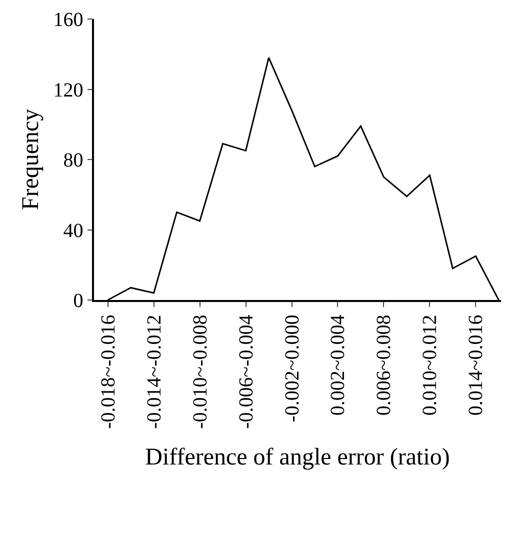 The image size is (510, 536). Describe the element at coordinates (73, 231) in the screenshot. I see `y-tick-label: 40` at that location.